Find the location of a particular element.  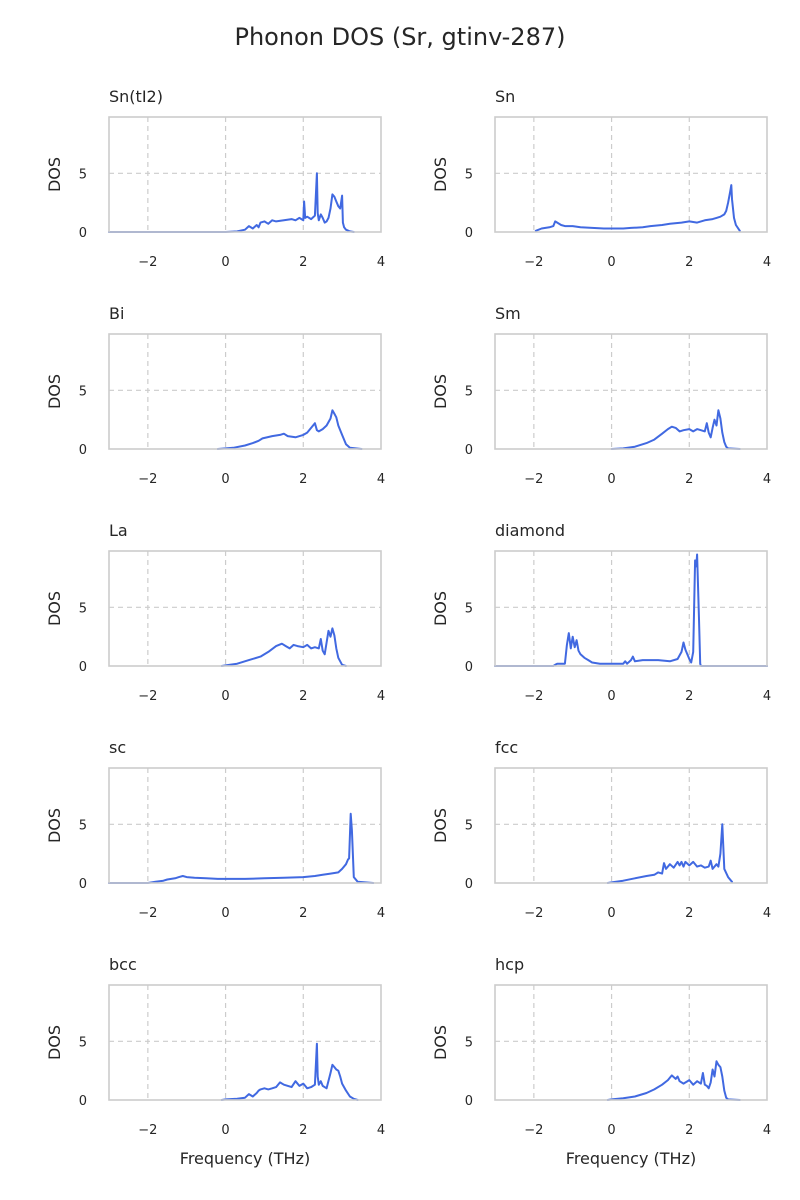

panel-6: diamond −2 0 2 4 0 5 DOS is located at coordinates (601, 612).